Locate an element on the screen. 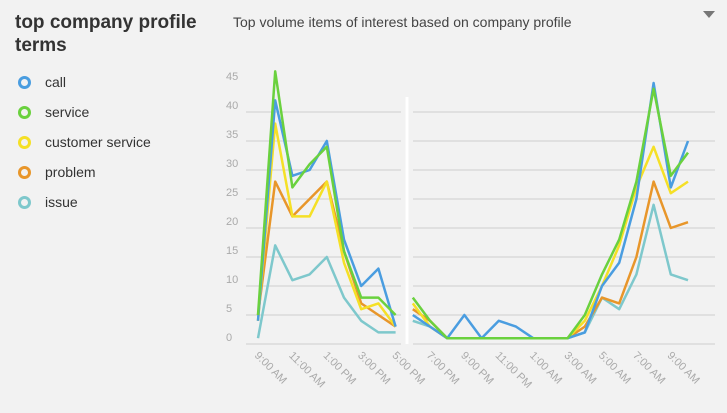 Image resolution: width=727 pixels, height=413 pixels. y-tick-label: 45 is located at coordinates (232, 77).